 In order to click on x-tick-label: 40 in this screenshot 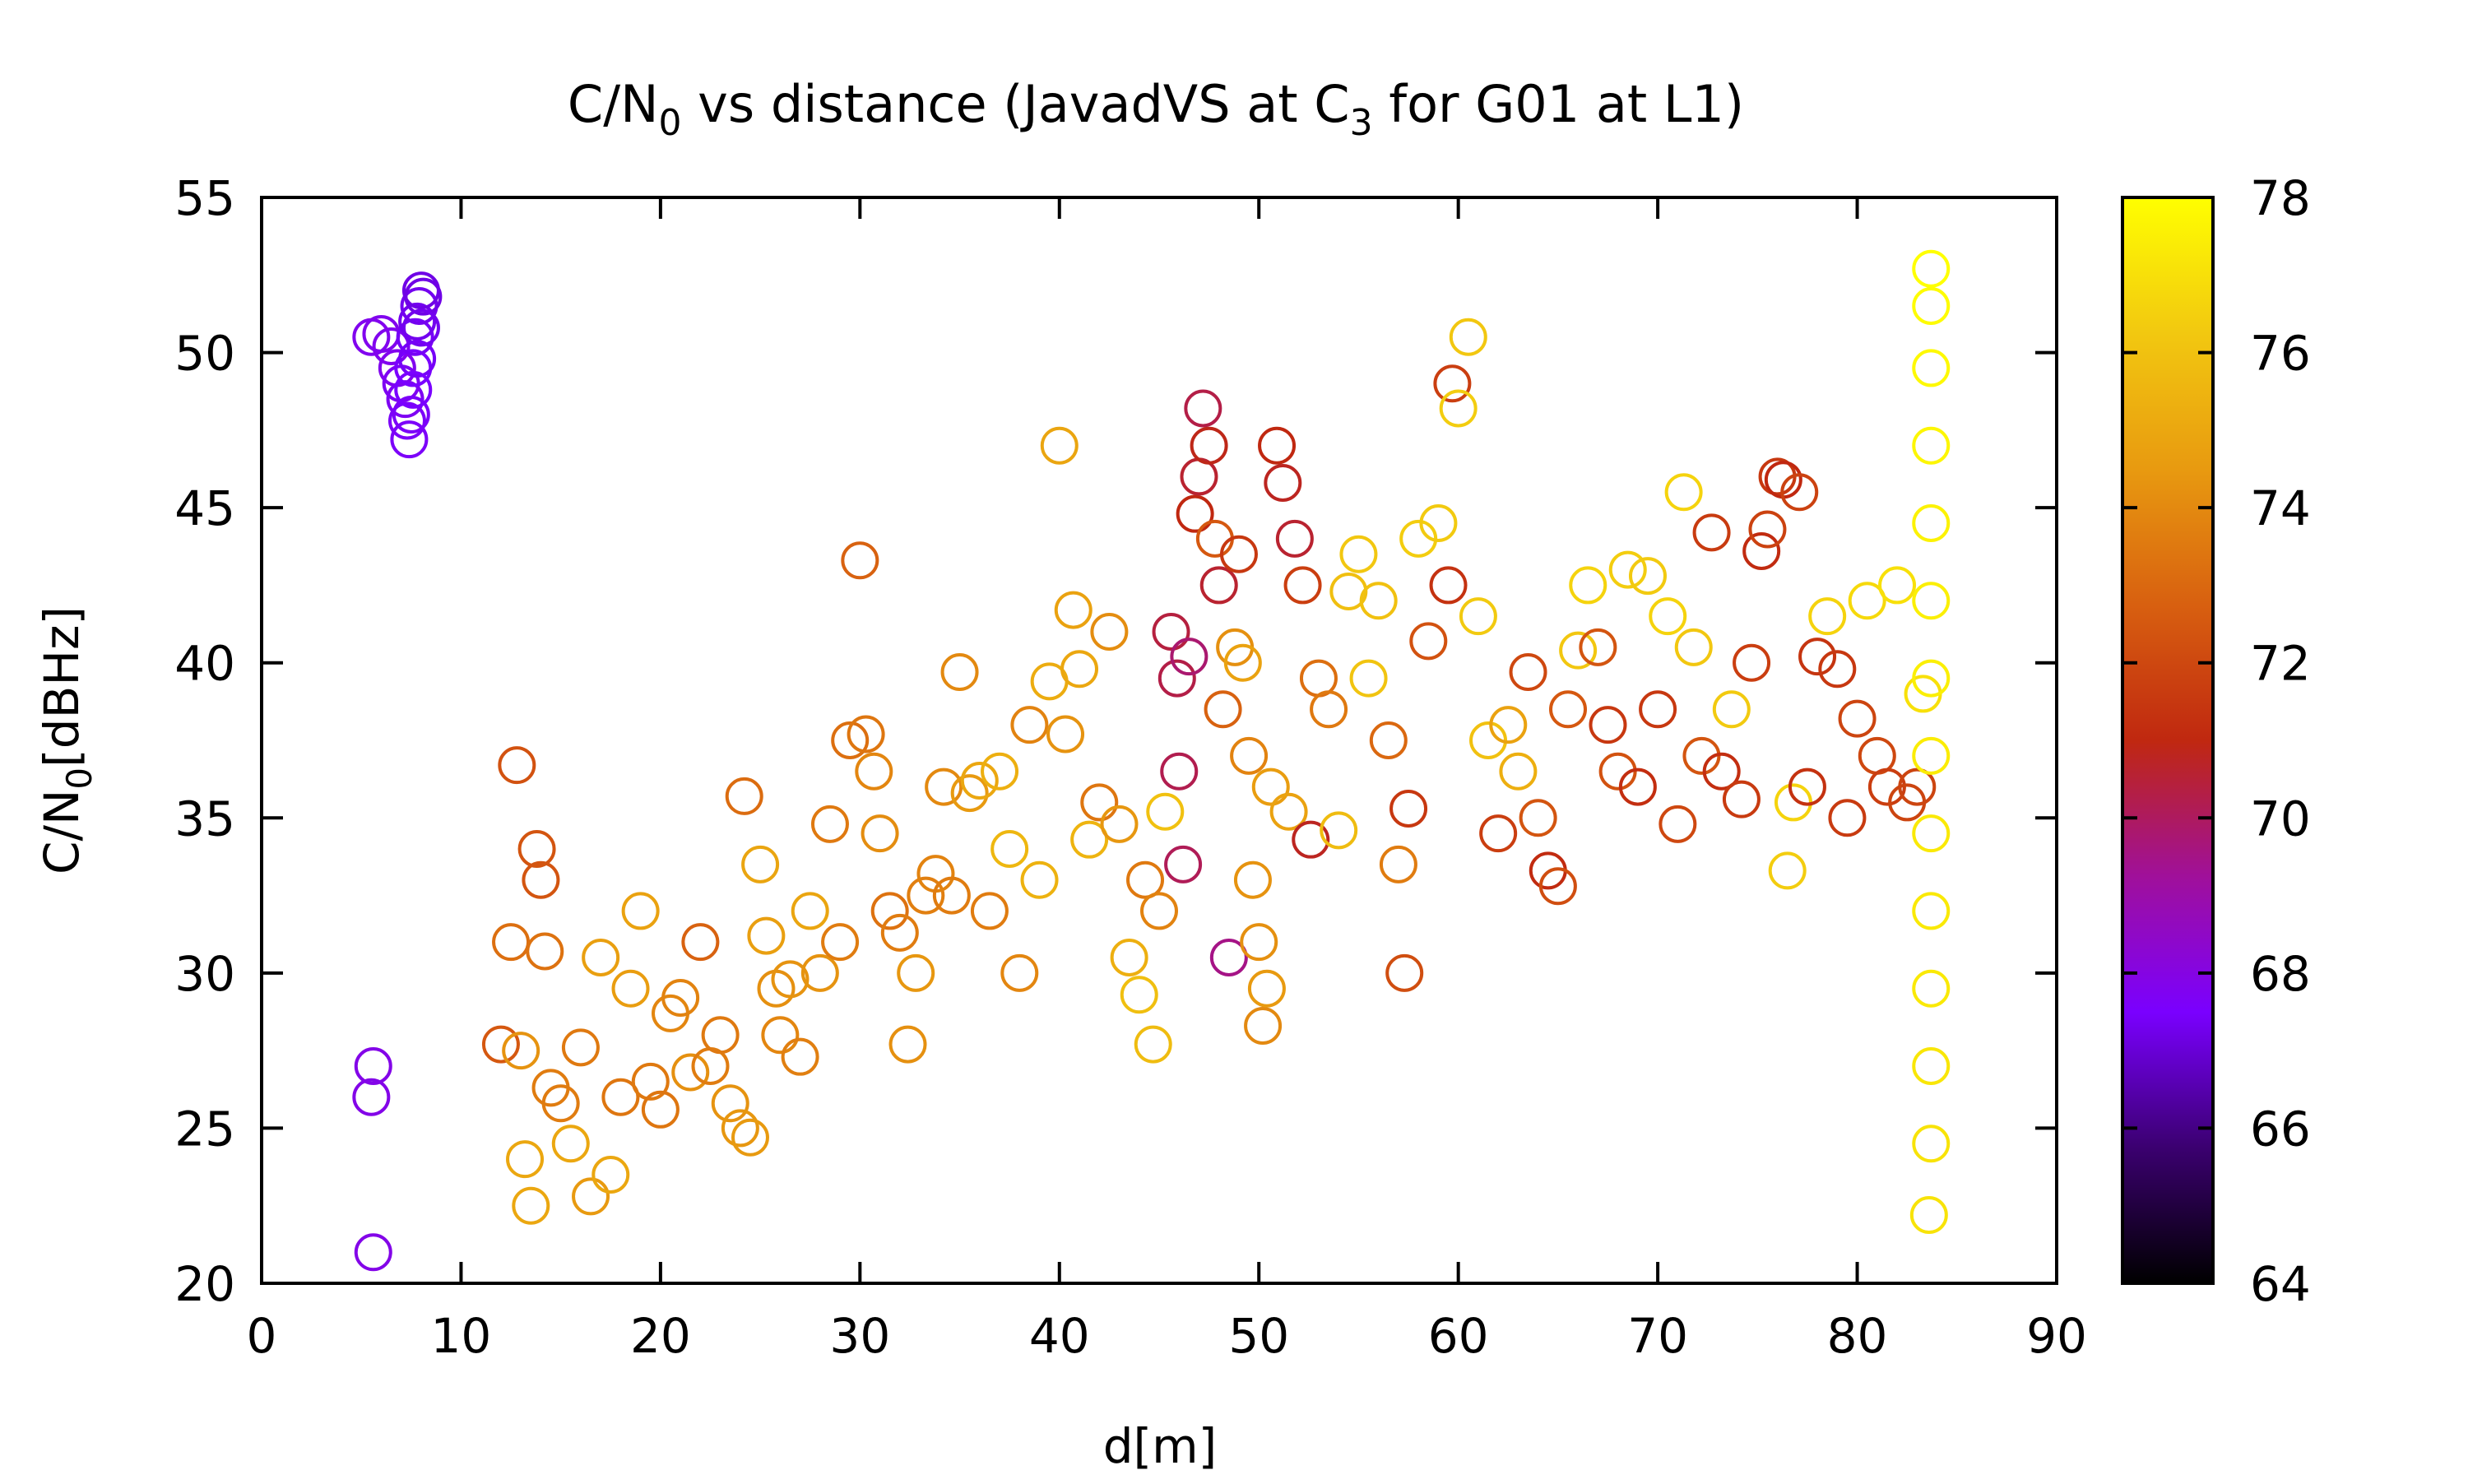, I will do `click(1059, 1336)`.